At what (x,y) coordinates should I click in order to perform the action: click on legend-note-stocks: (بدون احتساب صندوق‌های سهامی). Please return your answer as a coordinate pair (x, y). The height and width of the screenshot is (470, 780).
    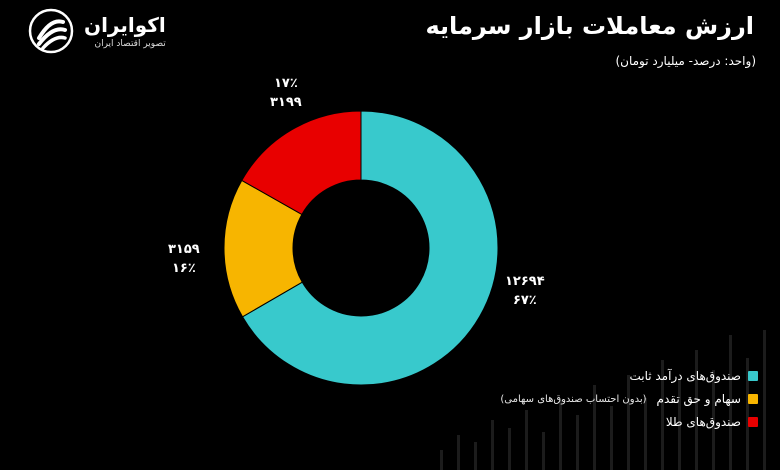
    Looking at the image, I should click on (573, 399).